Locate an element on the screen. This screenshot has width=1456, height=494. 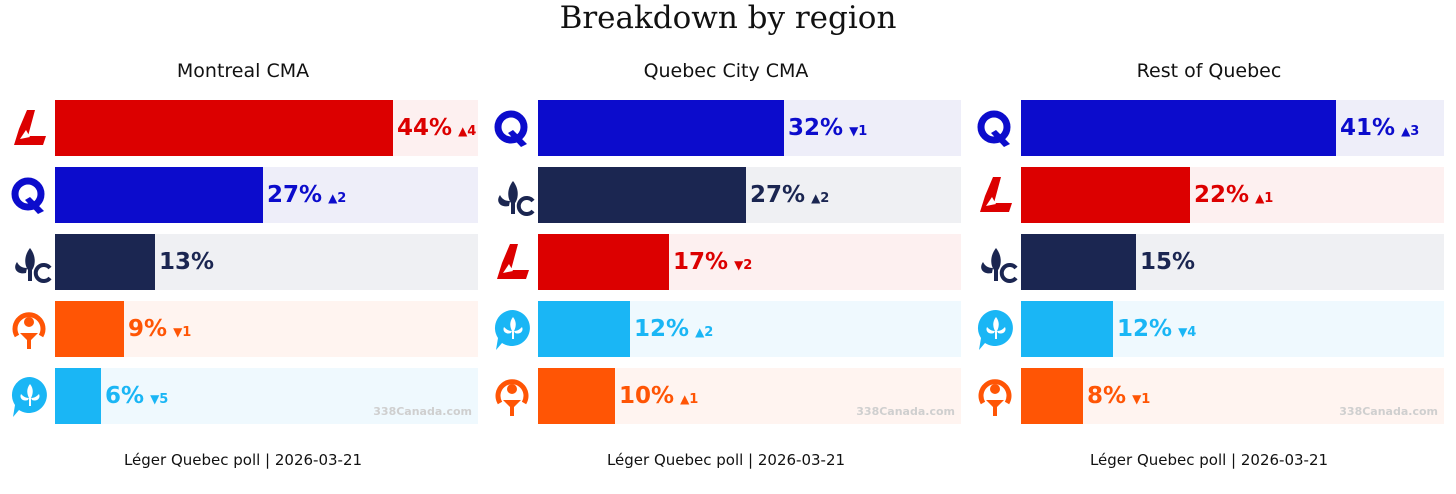
bar-track: 32% ▼1 is located at coordinates (749, 128).